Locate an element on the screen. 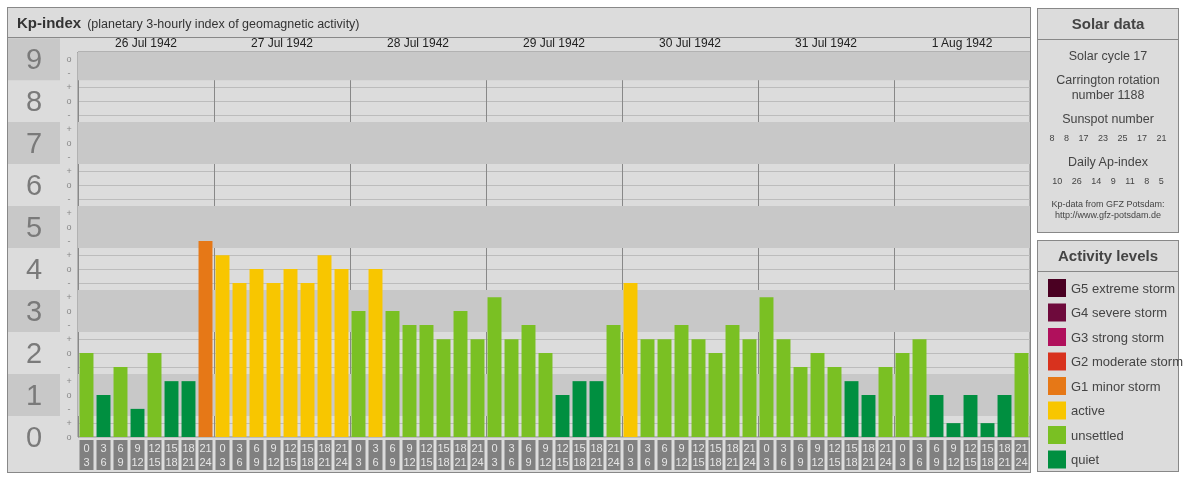 The width and height of the screenshot is (1184, 480). text: 10 26 14 9 11 8 5 is located at coordinates (1108, 181).